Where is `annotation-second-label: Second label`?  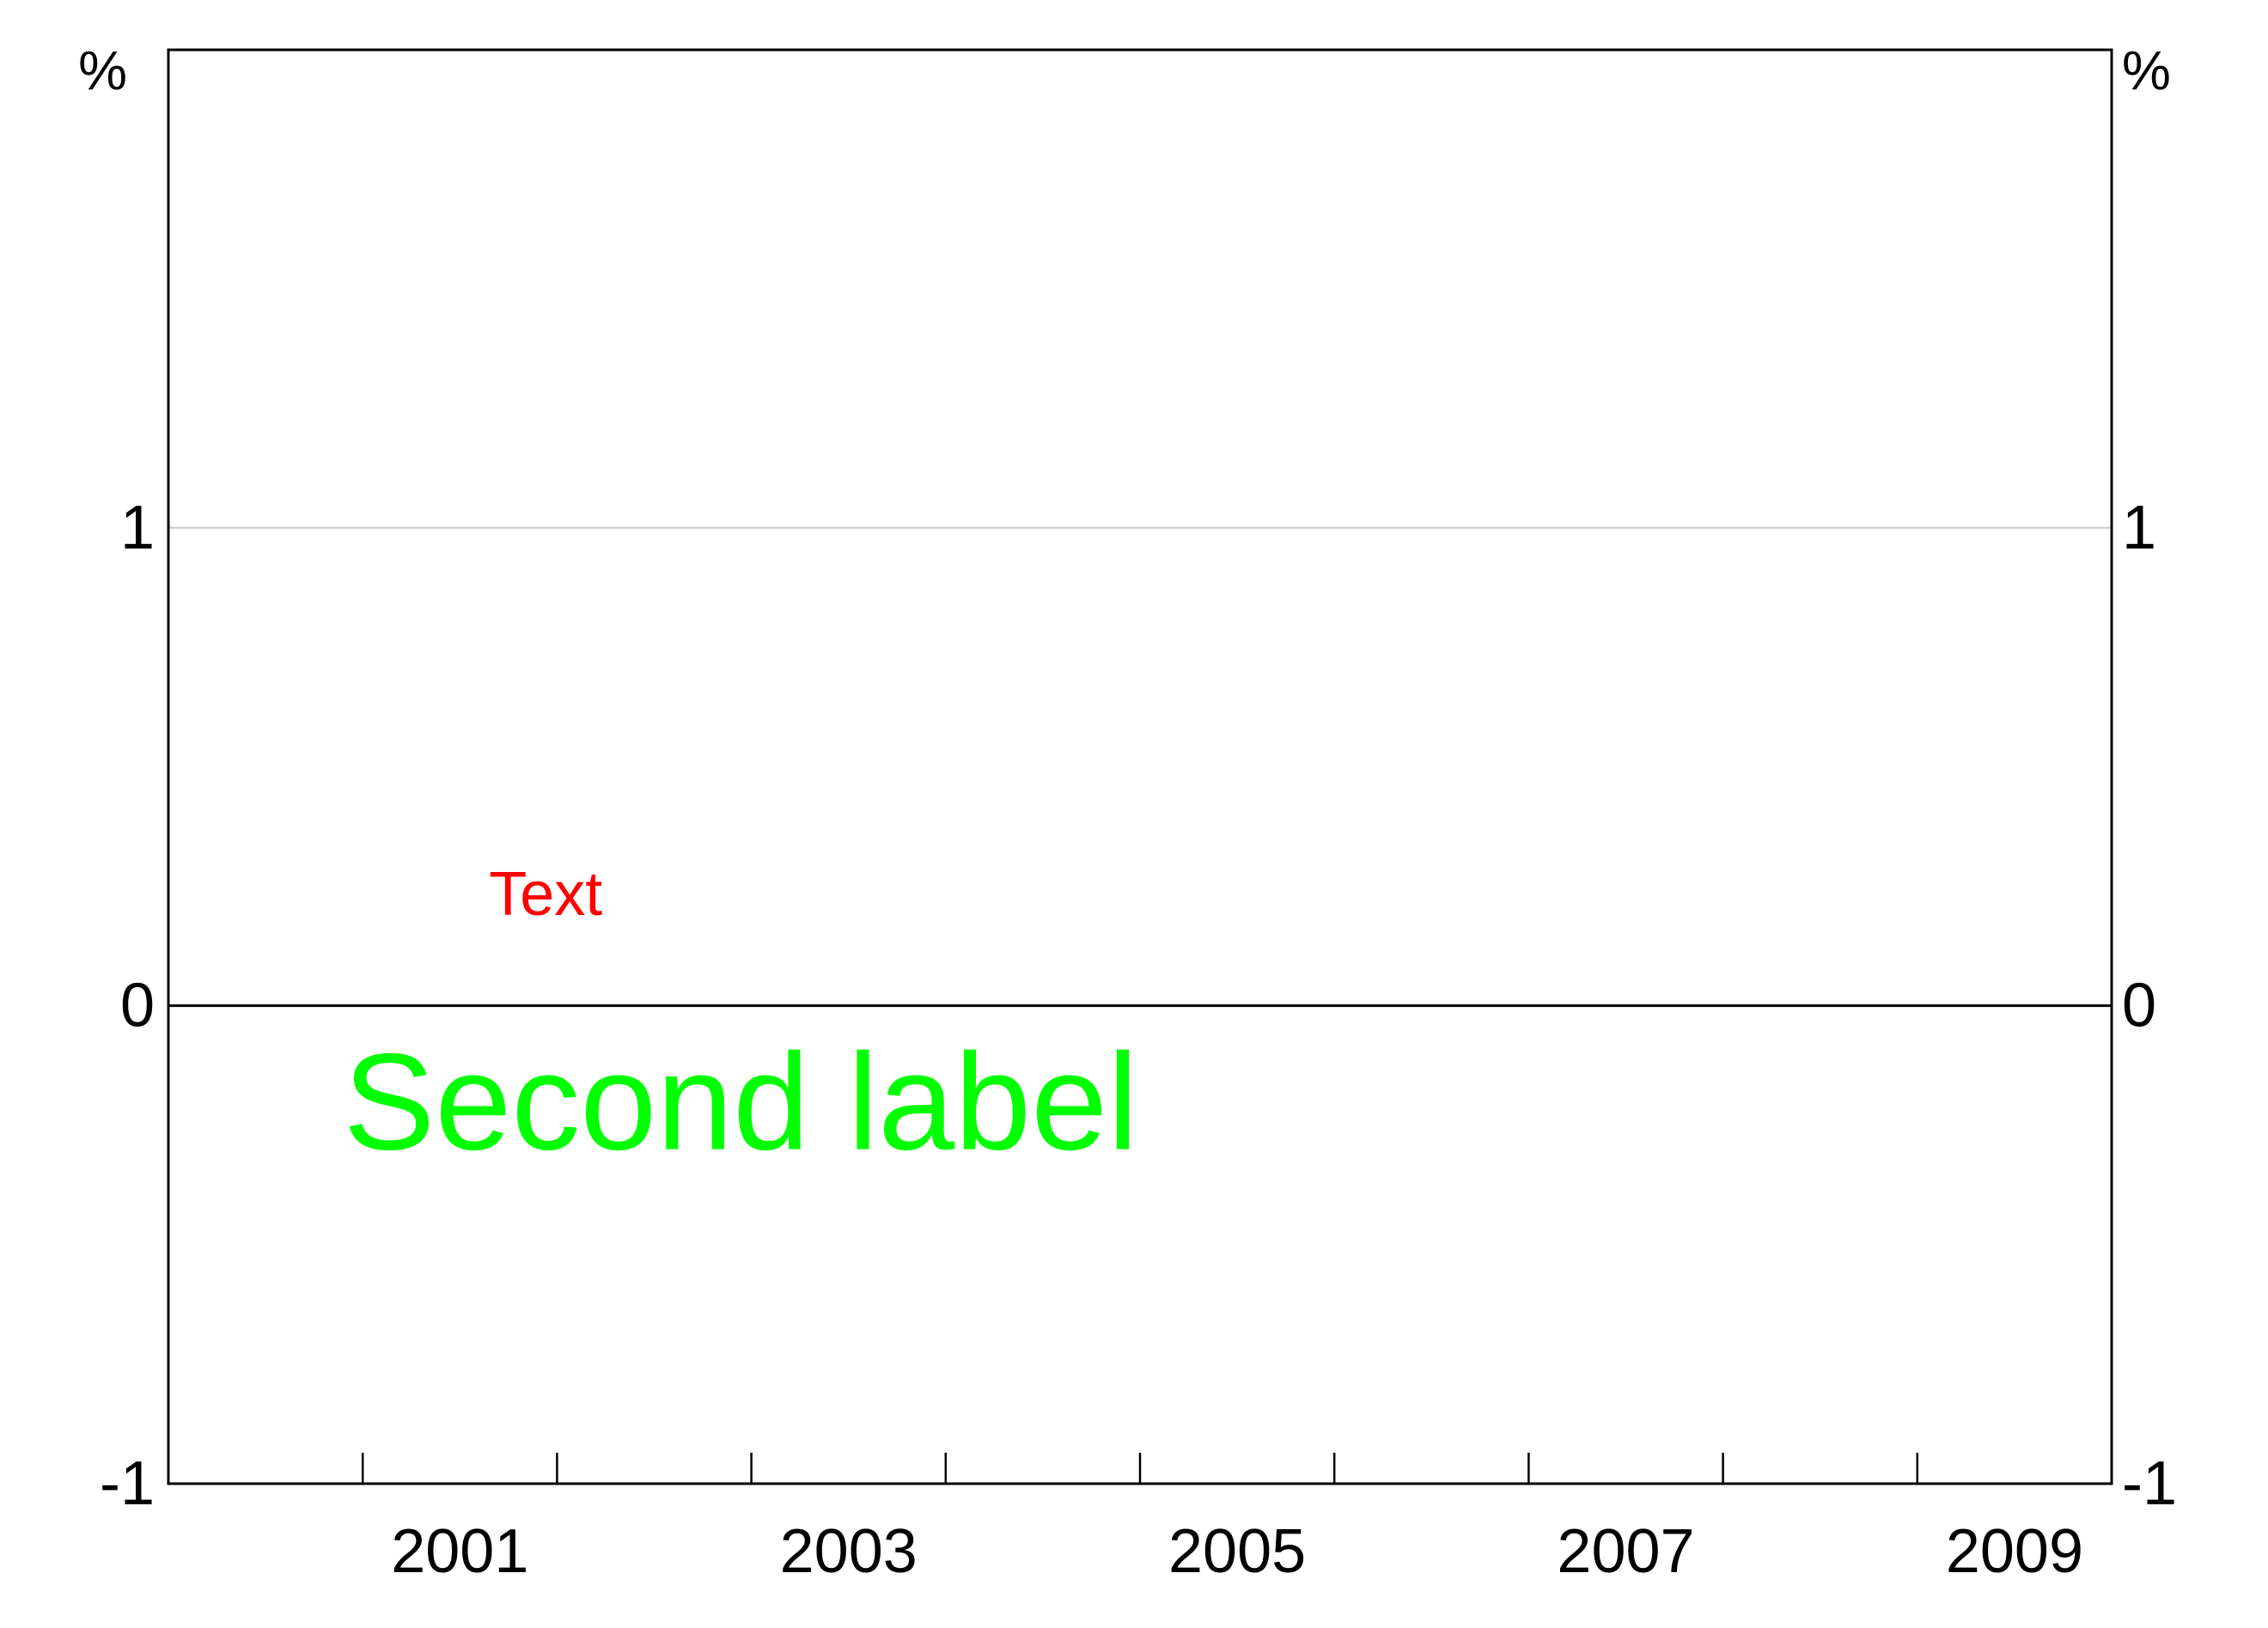
annotation-second-label: Second label is located at coordinates (741, 1102).